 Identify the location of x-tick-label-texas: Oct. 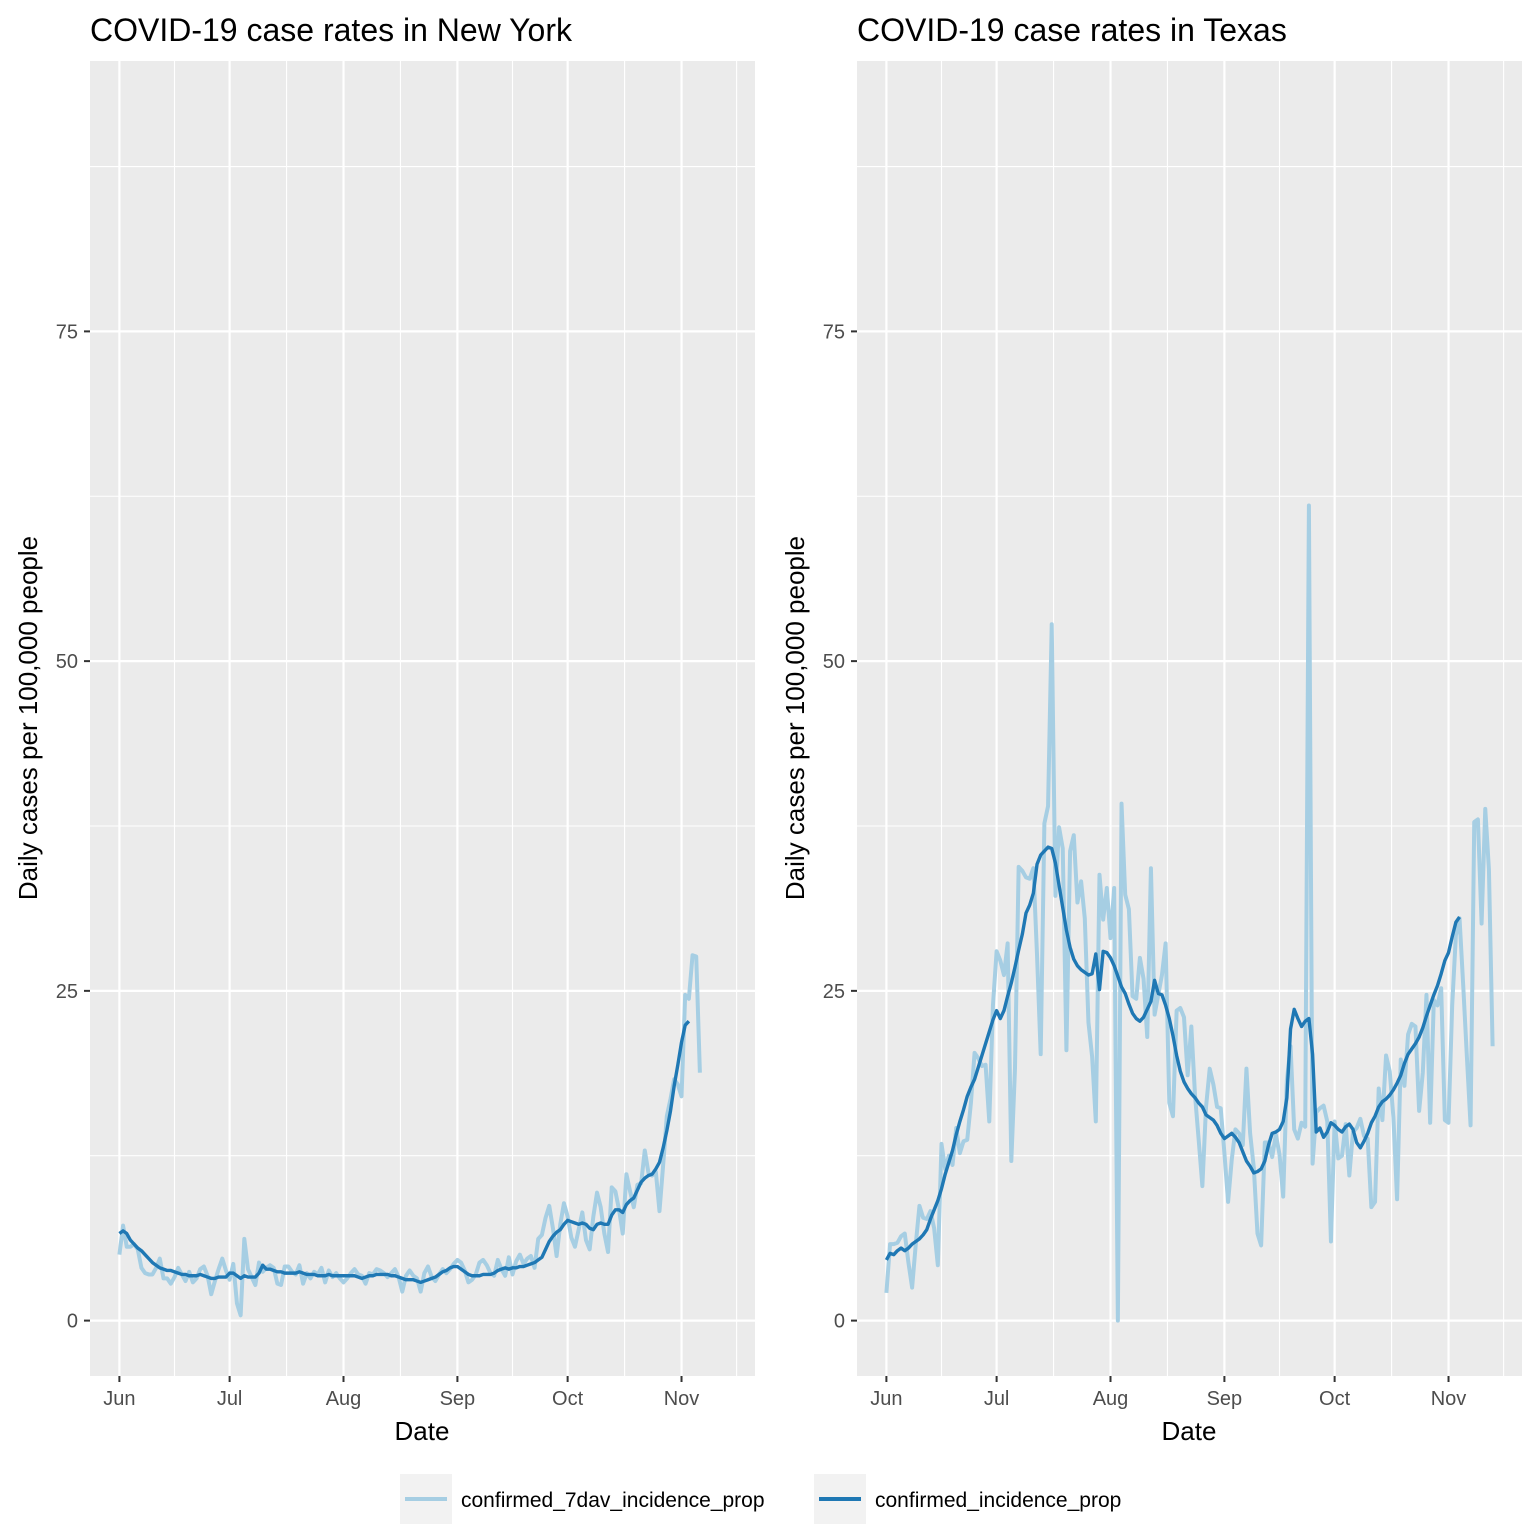
(1335, 1399).